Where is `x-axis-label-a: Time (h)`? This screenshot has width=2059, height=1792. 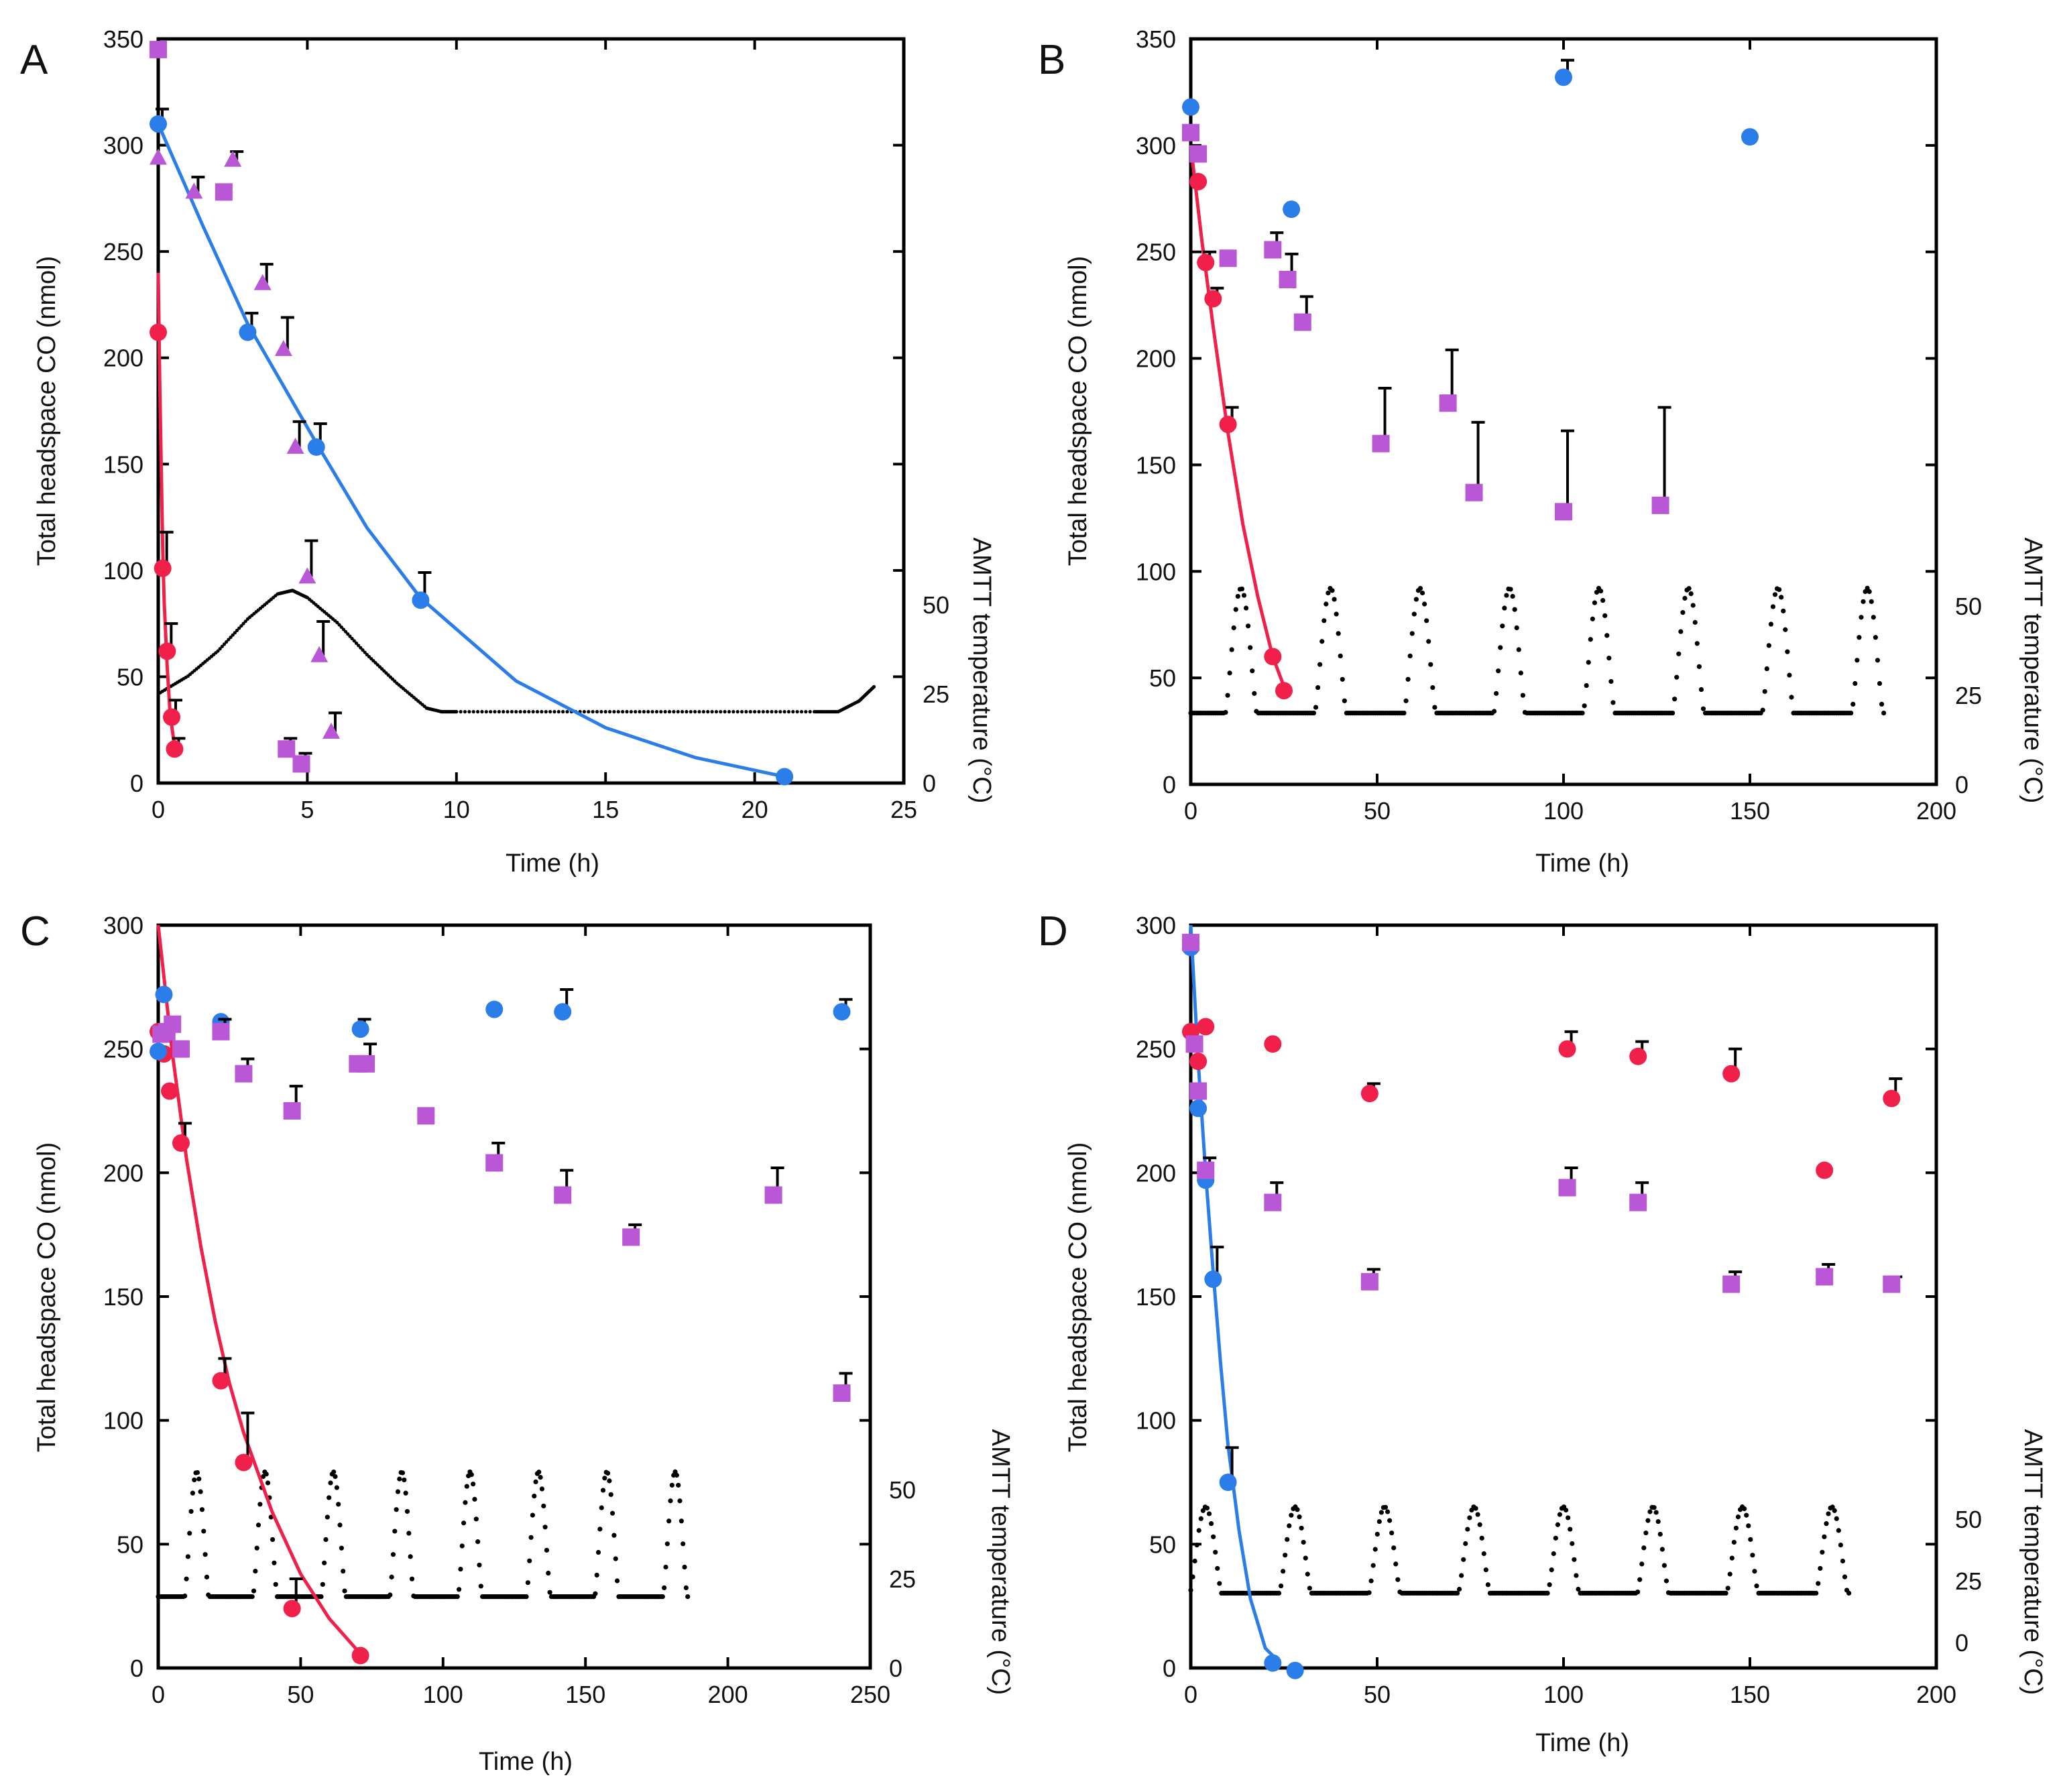 x-axis-label-a: Time (h) is located at coordinates (552, 863).